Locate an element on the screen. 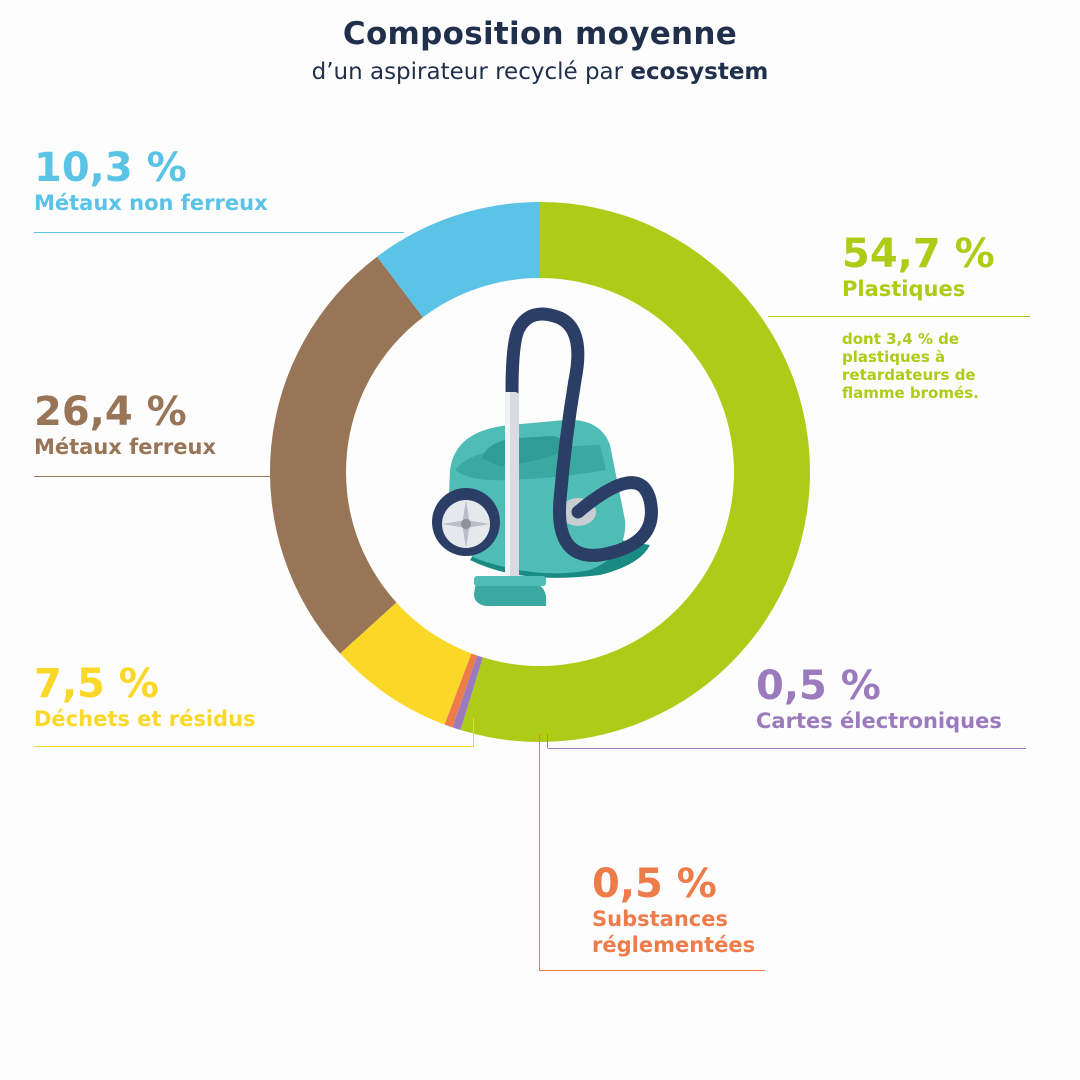 This screenshot has height=1080, width=1080. slice-d-chets-et-r-sidus is located at coordinates (406, 663).